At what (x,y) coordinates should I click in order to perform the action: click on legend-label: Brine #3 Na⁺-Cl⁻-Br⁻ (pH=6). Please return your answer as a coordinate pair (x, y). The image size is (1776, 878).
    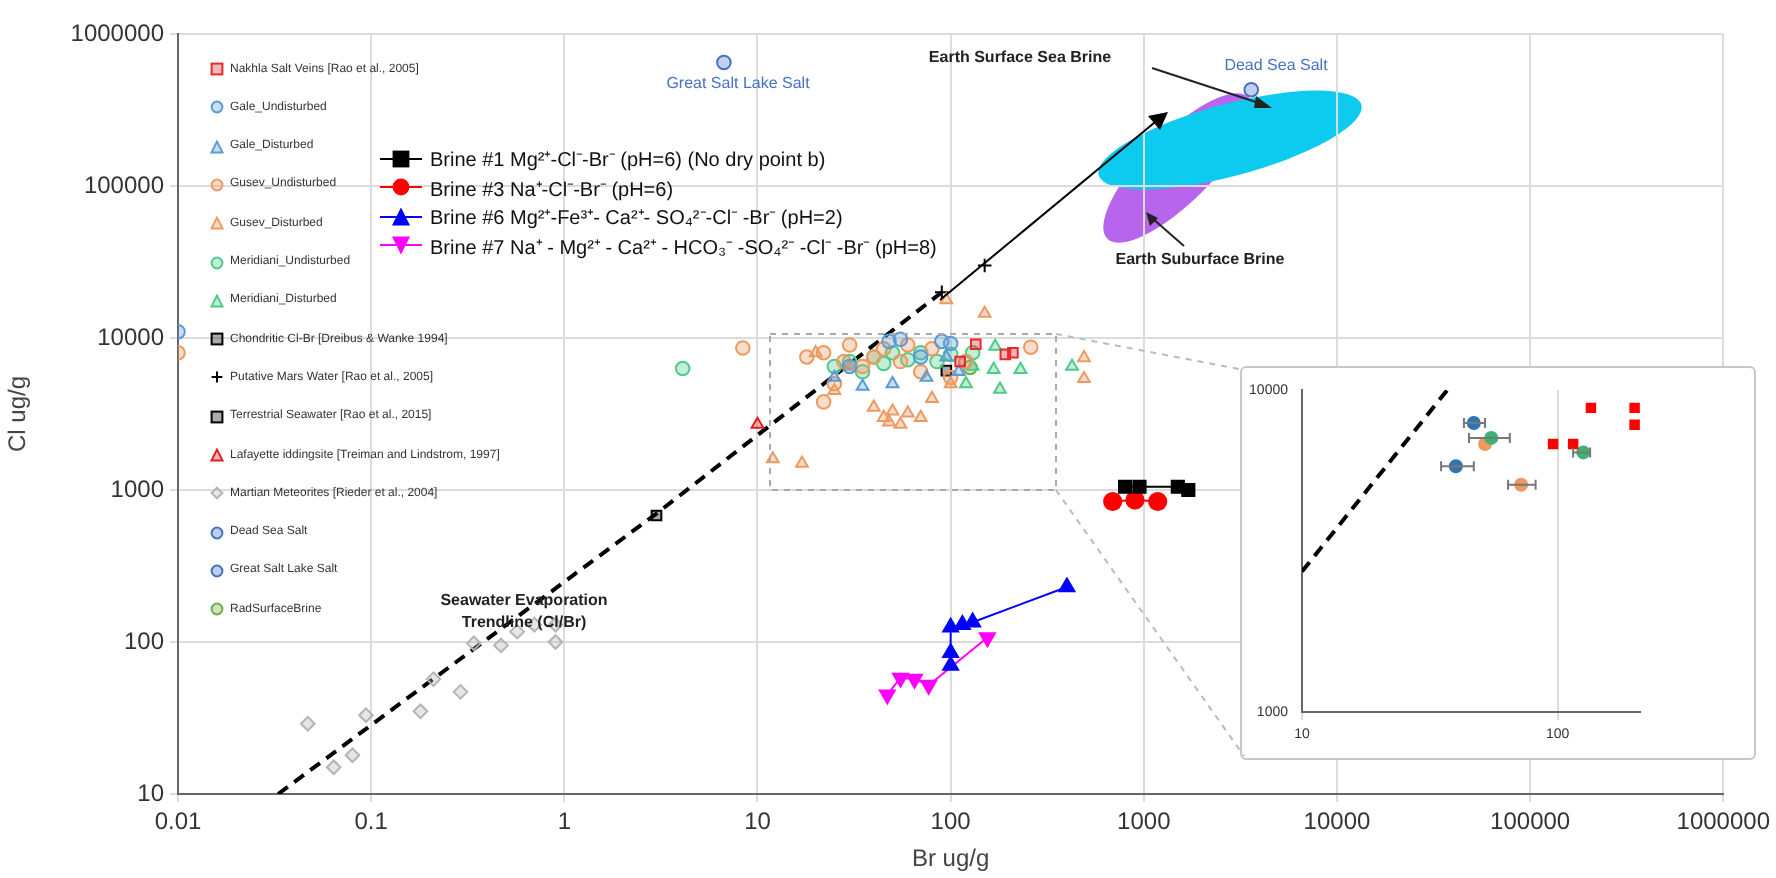
    Looking at the image, I should click on (552, 189).